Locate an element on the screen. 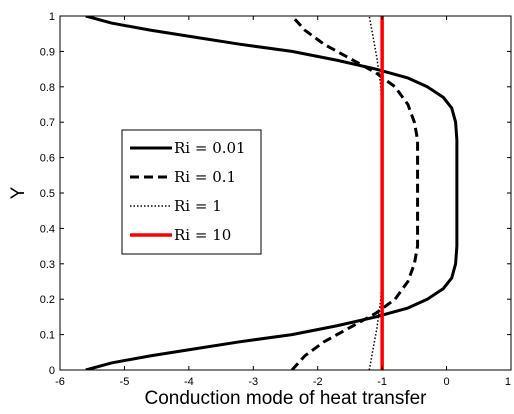  x-tick-label: -2 is located at coordinates (318, 382).